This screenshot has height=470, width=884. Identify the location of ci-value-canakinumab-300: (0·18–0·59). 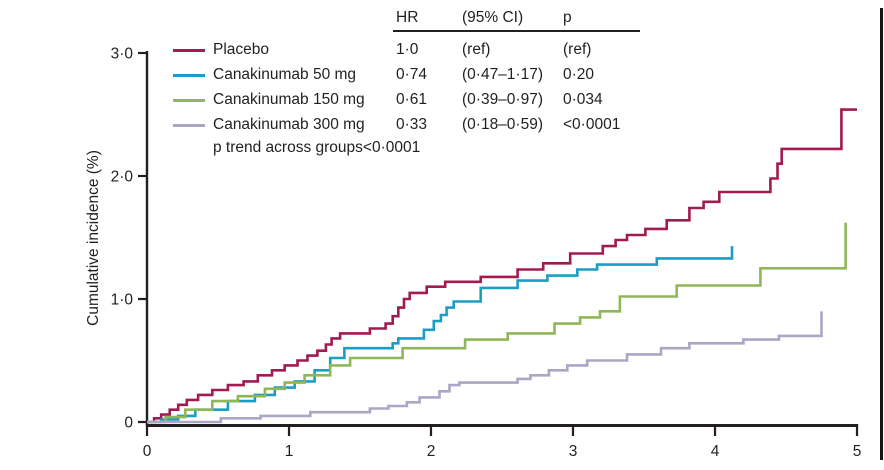
(502, 124).